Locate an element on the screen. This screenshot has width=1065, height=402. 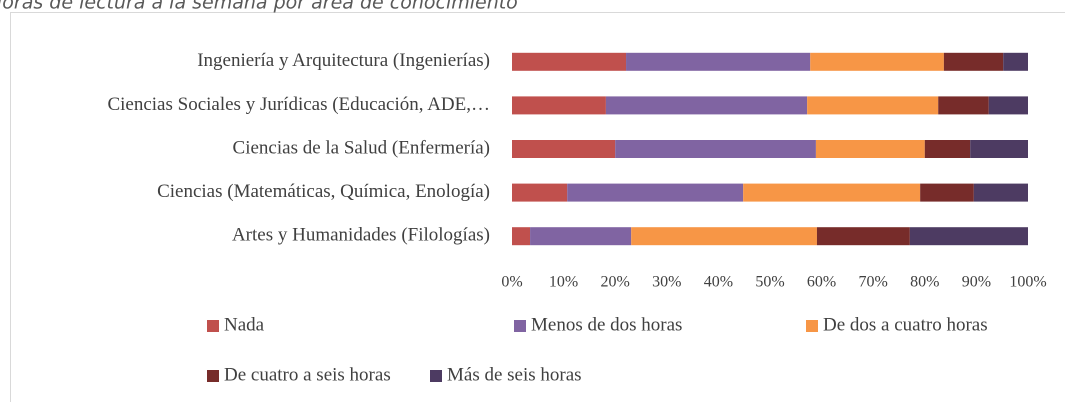
legend-label: De cuatro a seis horas is located at coordinates (307, 374).